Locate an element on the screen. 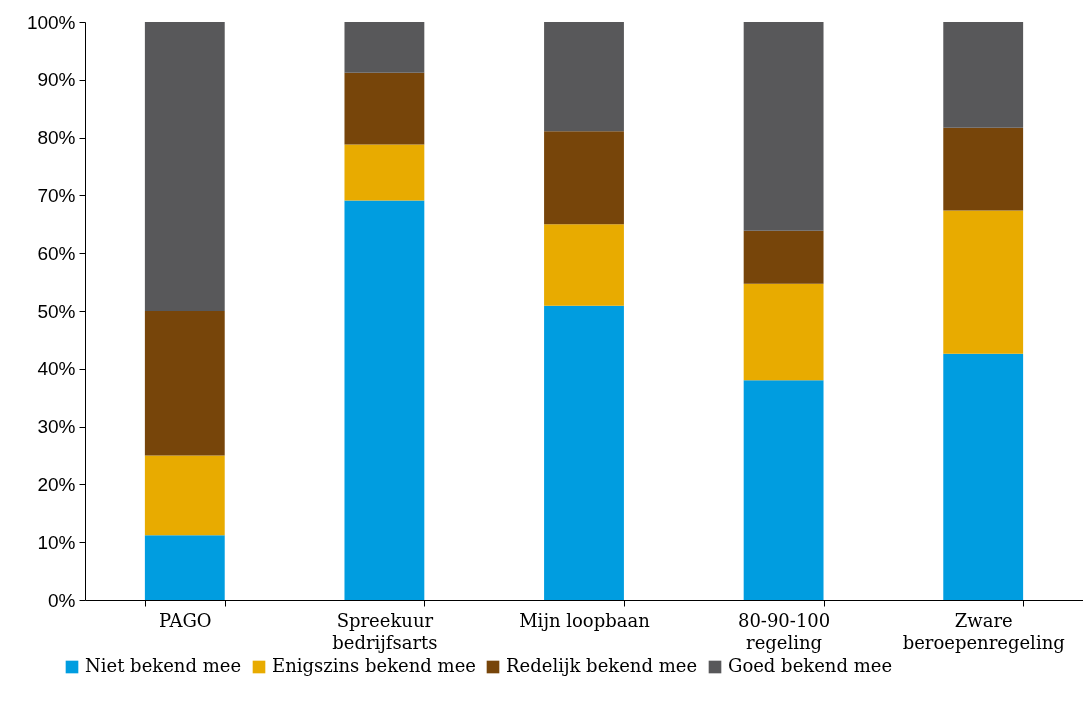  y-tick-label: 20% is located at coordinates (56, 484).